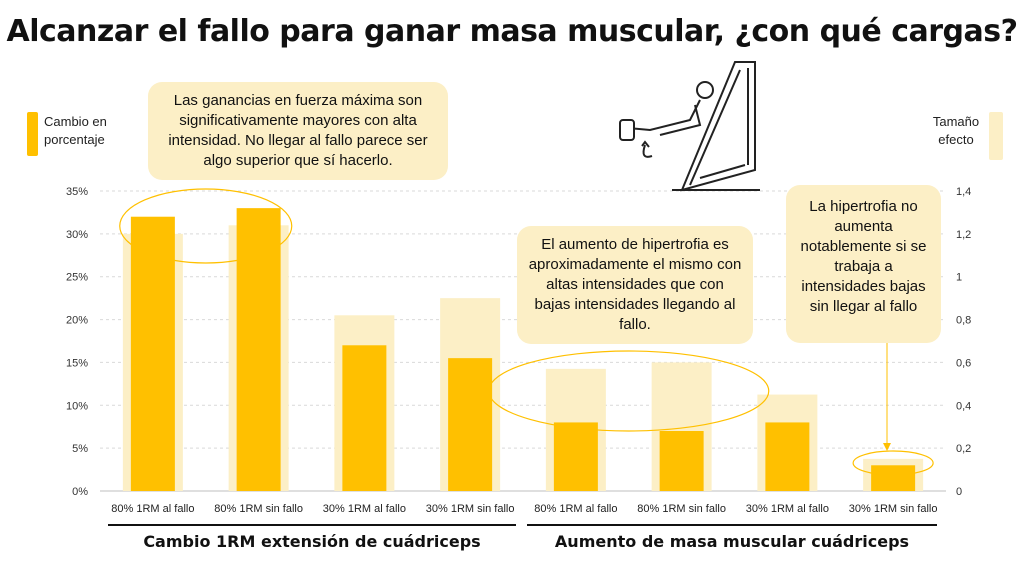 This screenshot has height=573, width=1024. What do you see at coordinates (732, 525) in the screenshot?
I see `group-divider-muscle-mass` at bounding box center [732, 525].